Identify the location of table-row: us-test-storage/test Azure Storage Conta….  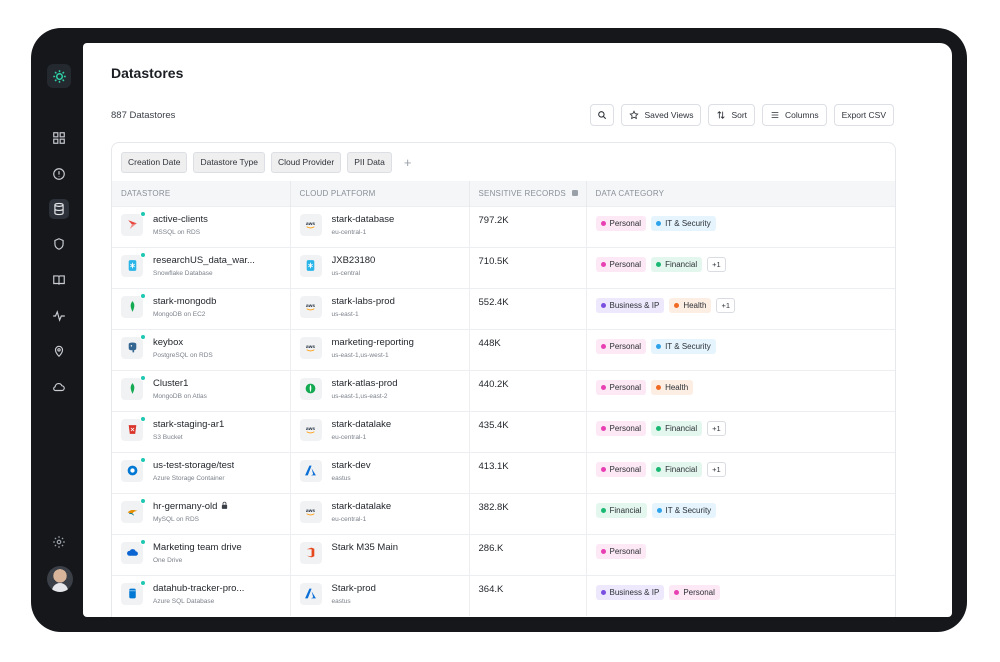
(503, 472).